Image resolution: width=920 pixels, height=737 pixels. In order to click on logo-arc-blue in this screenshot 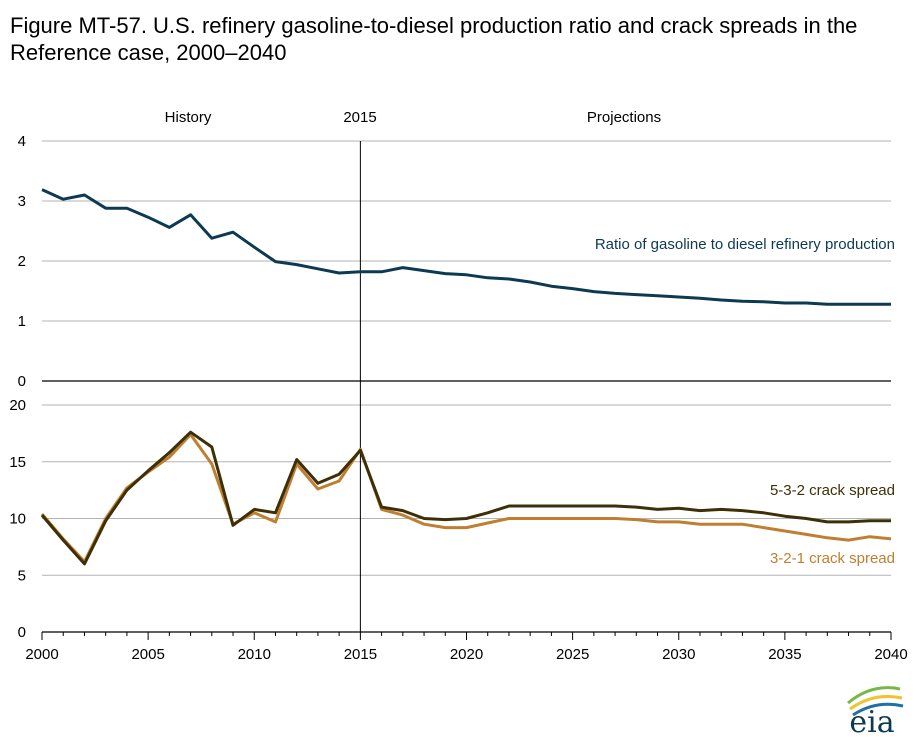, I will do `click(878, 709)`.